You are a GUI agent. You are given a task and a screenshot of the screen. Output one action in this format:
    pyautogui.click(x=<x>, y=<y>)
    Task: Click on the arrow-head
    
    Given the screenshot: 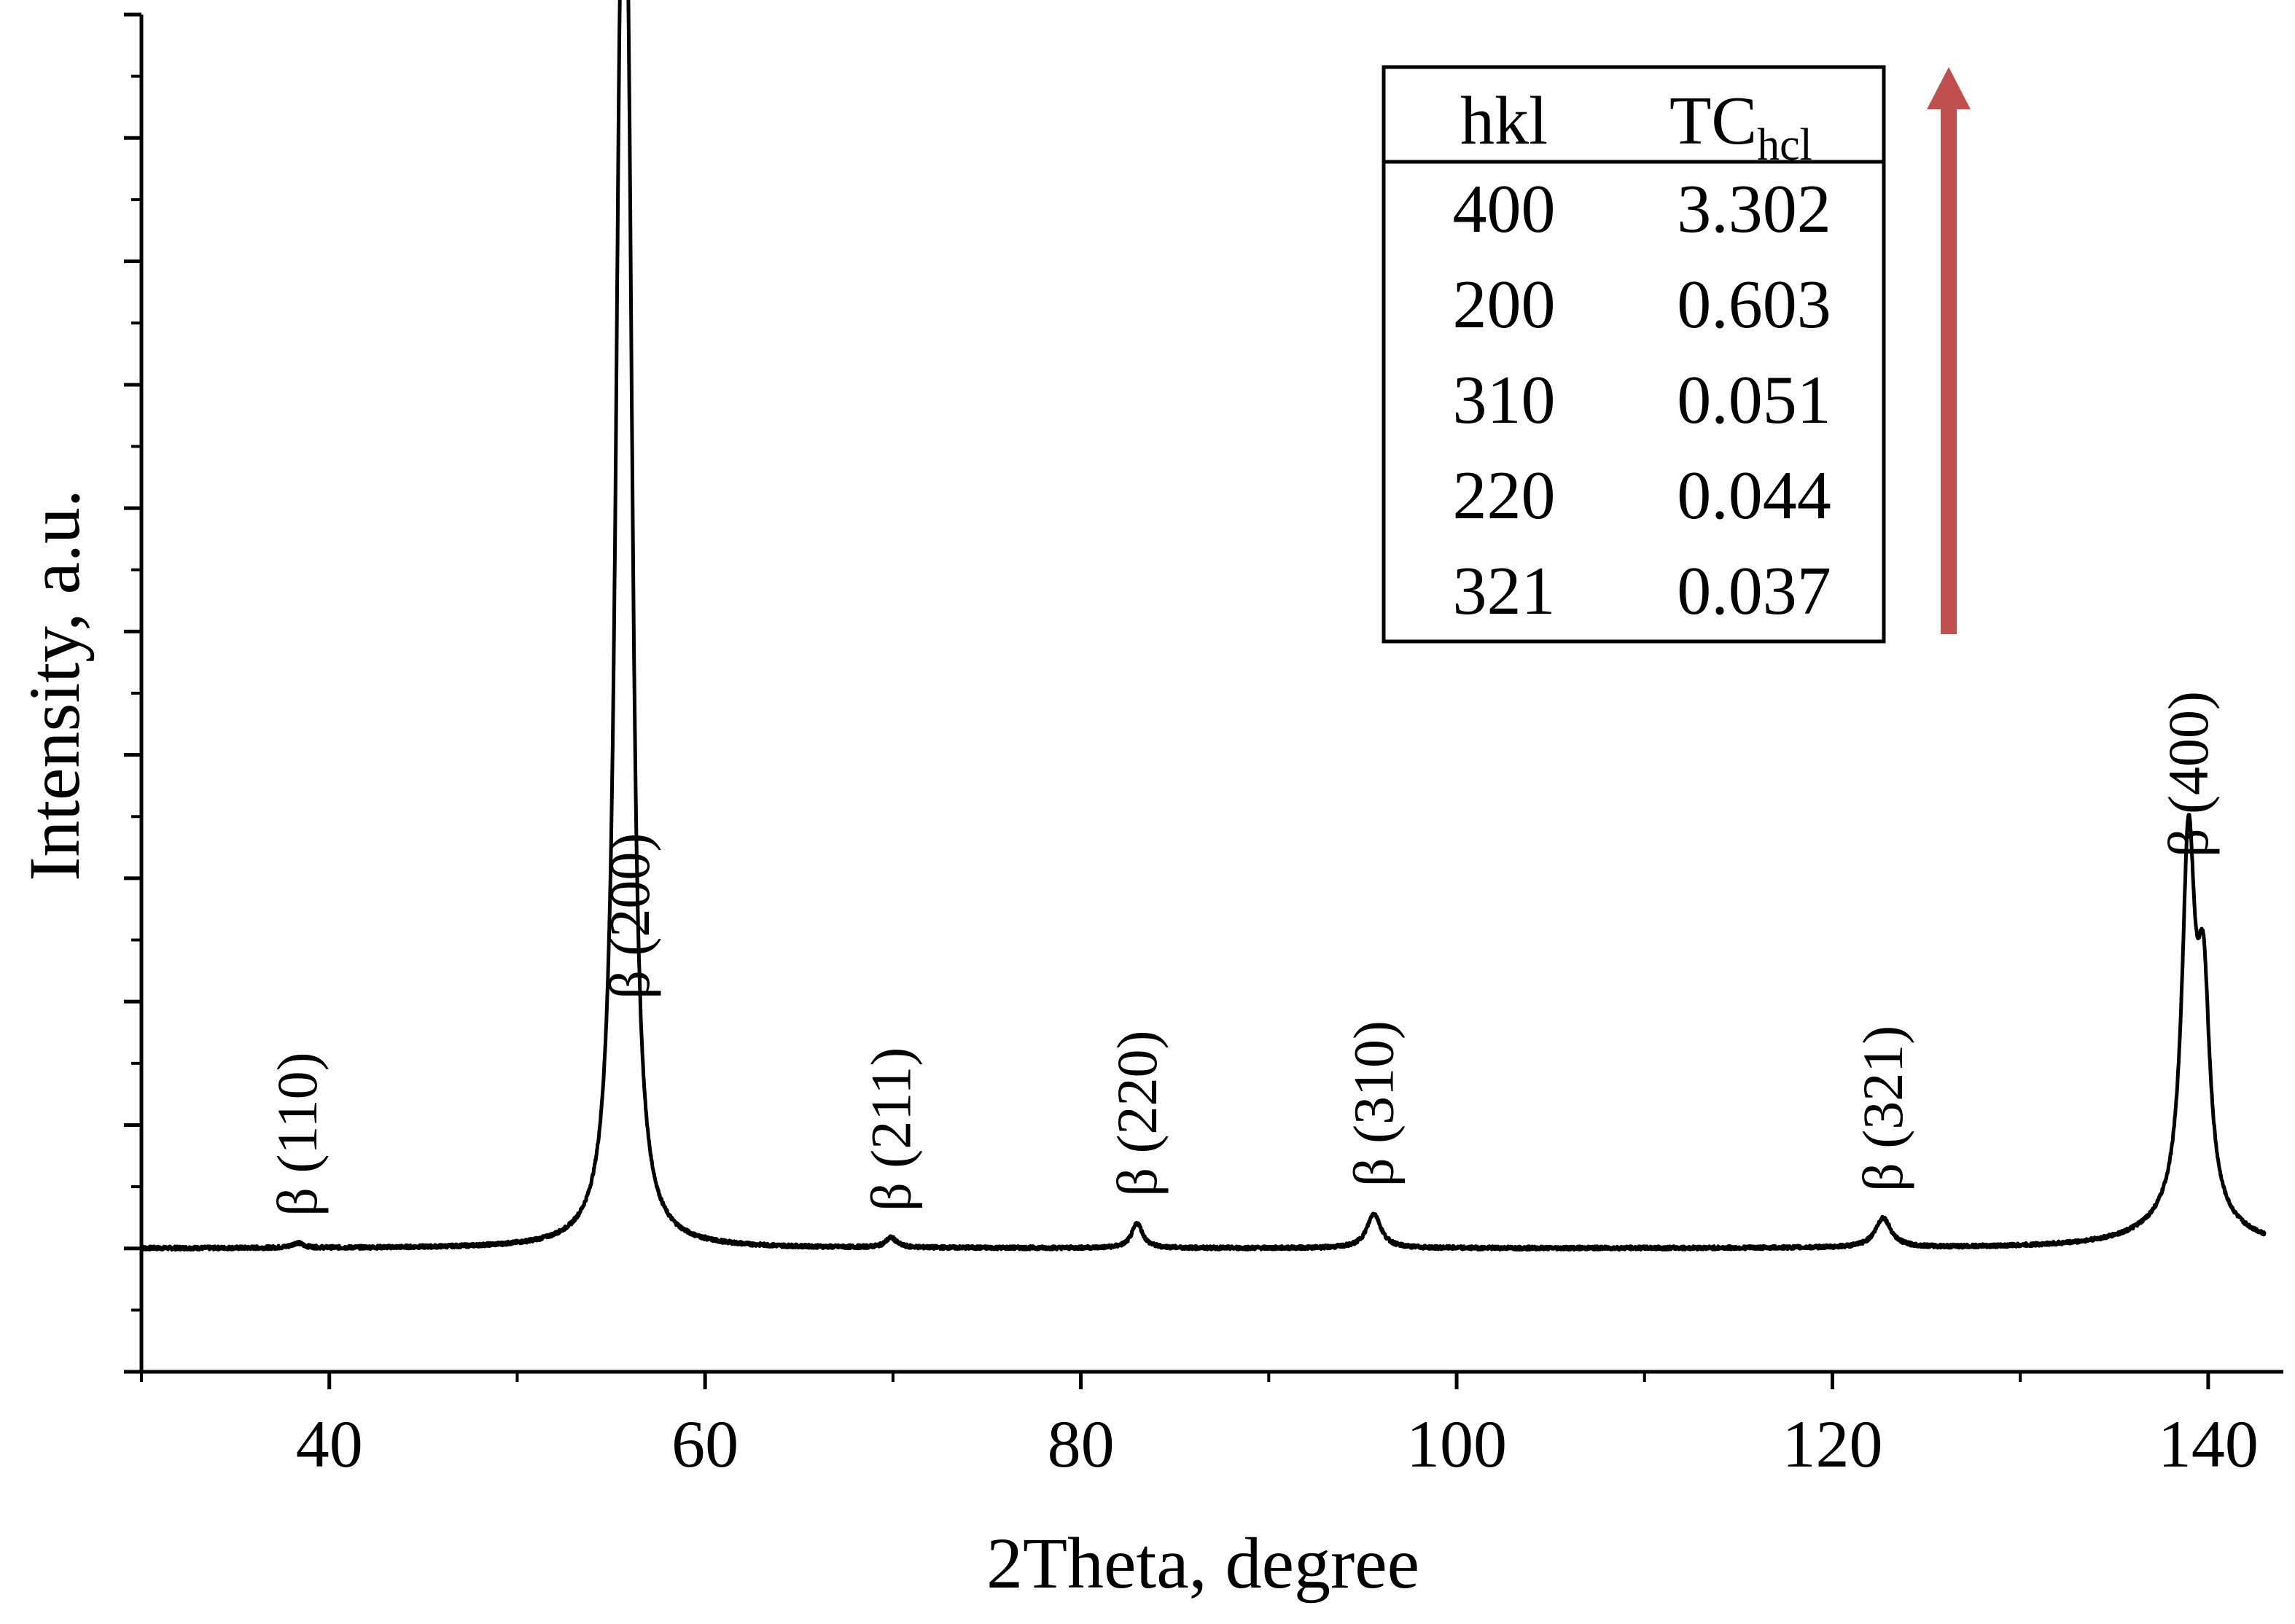 What is the action you would take?
    pyautogui.click(x=1949, y=88)
    